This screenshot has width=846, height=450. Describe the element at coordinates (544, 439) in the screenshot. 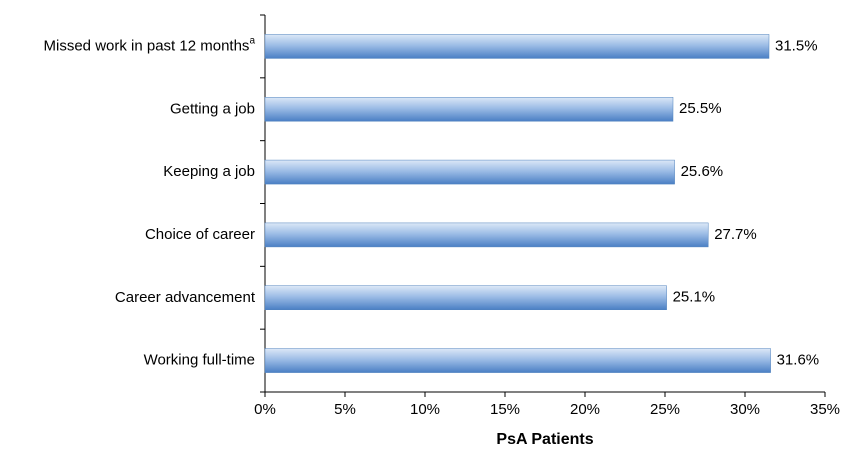

I see `x-axis-title: PsA Patients` at that location.